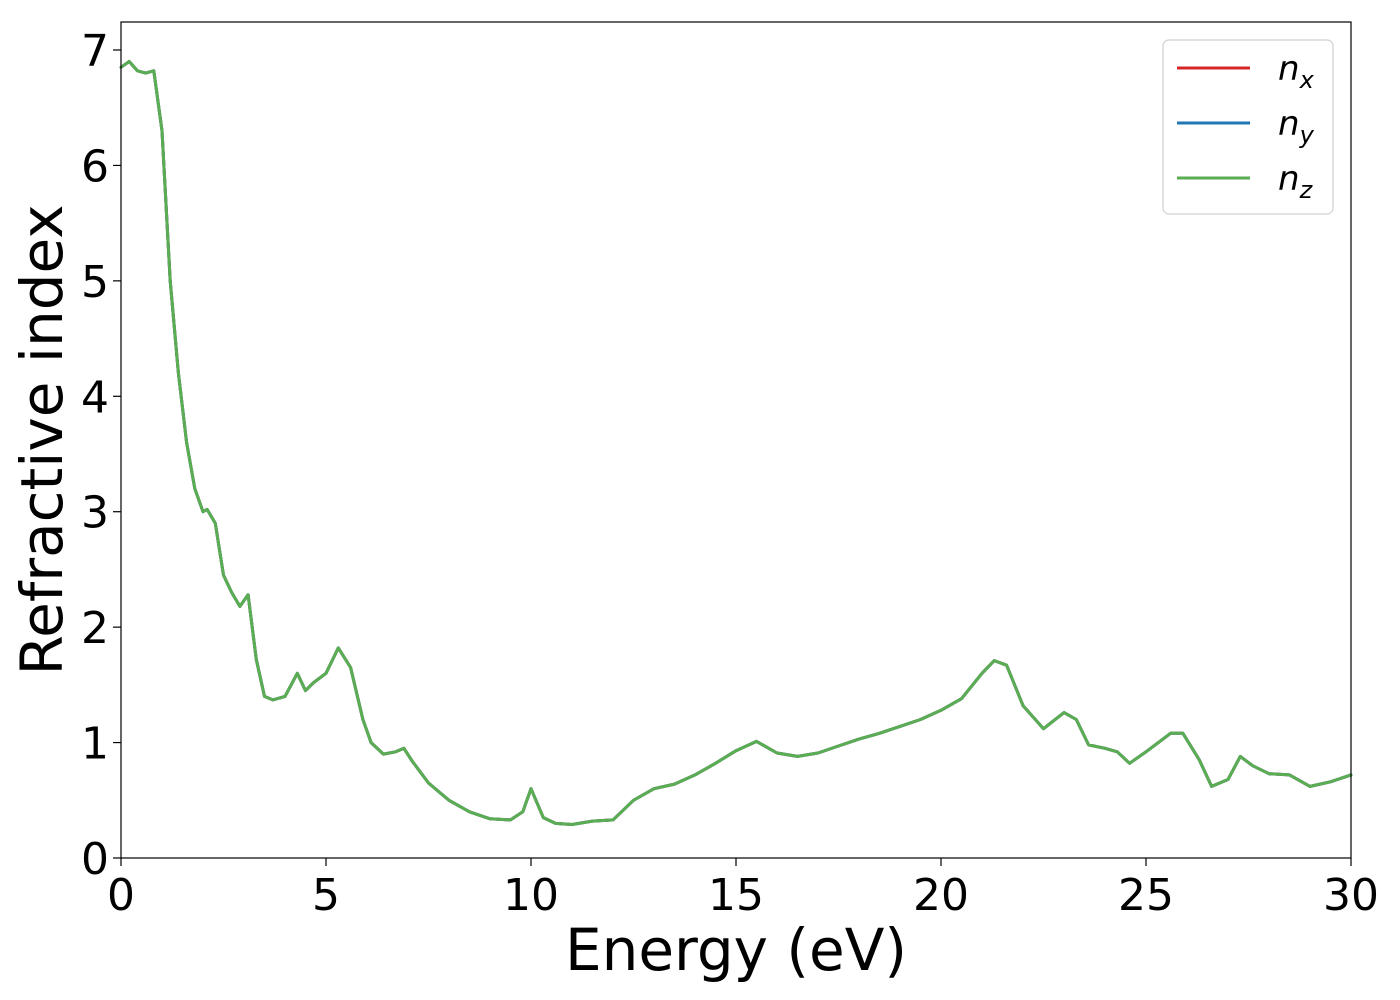 Image resolution: width=1400 pixels, height=1000 pixels. I want to click on y-tick-label: 3, so click(95, 513).